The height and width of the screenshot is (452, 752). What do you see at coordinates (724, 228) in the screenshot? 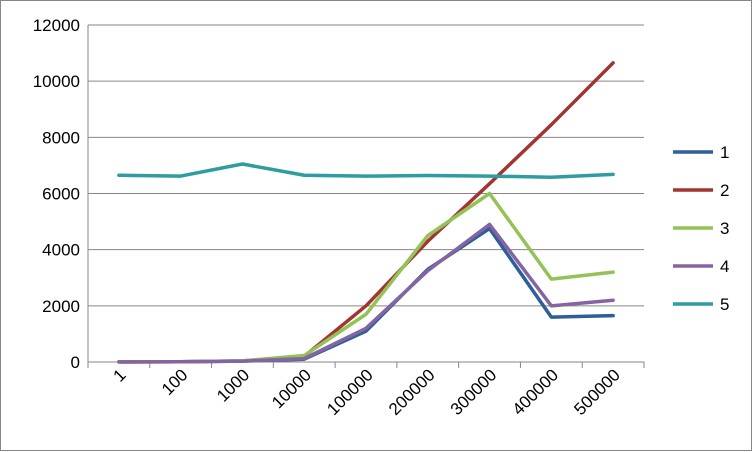
I see `legend-label: 3` at bounding box center [724, 228].